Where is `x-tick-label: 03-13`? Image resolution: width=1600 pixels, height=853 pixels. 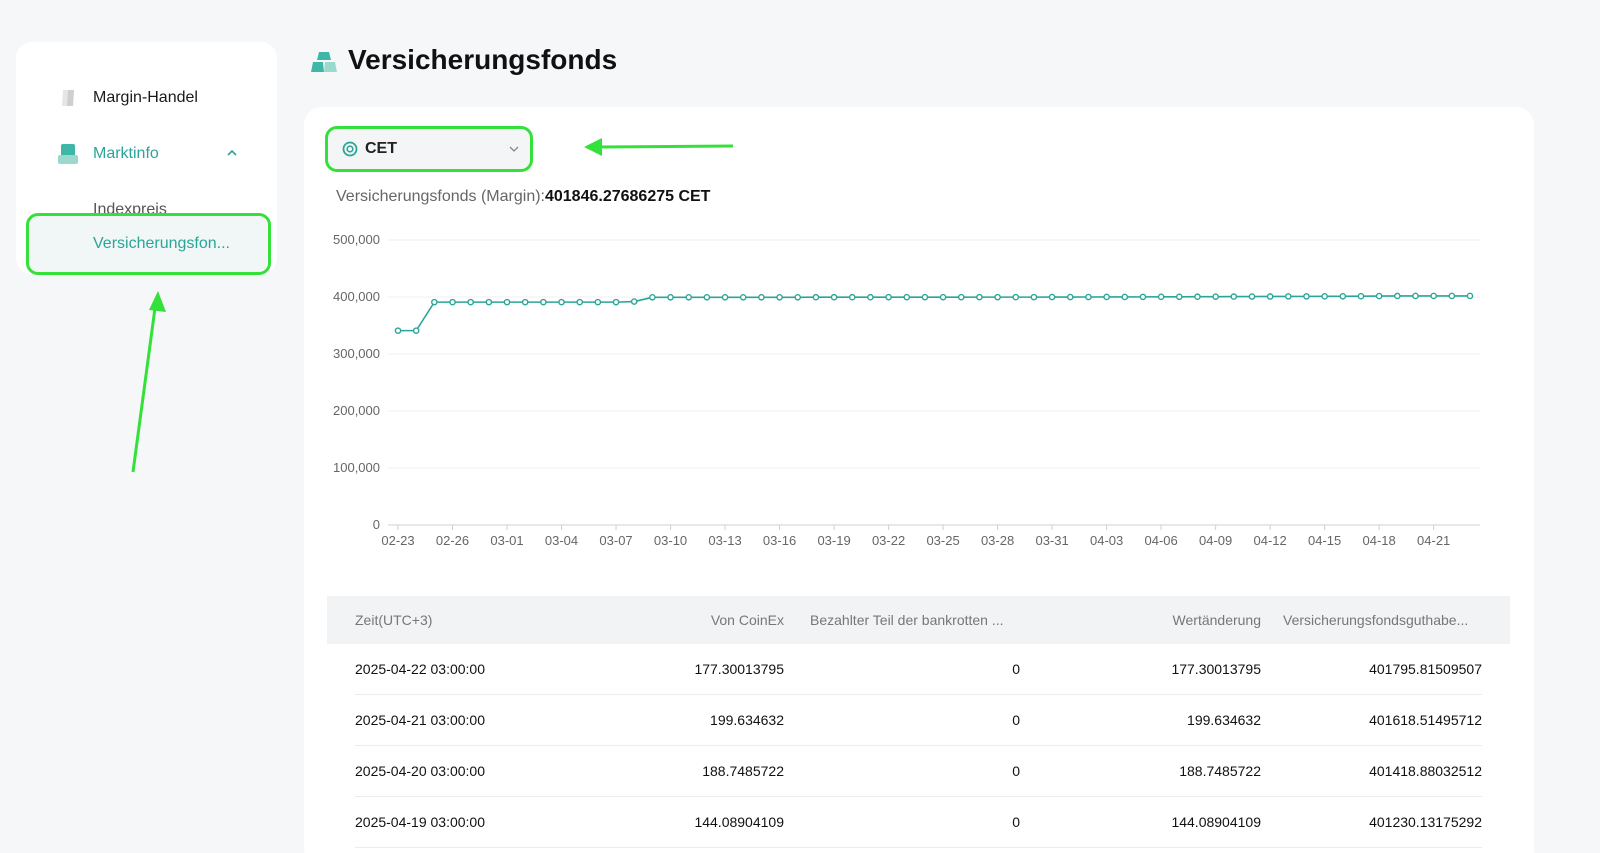
x-tick-label: 03-13 is located at coordinates (724, 540).